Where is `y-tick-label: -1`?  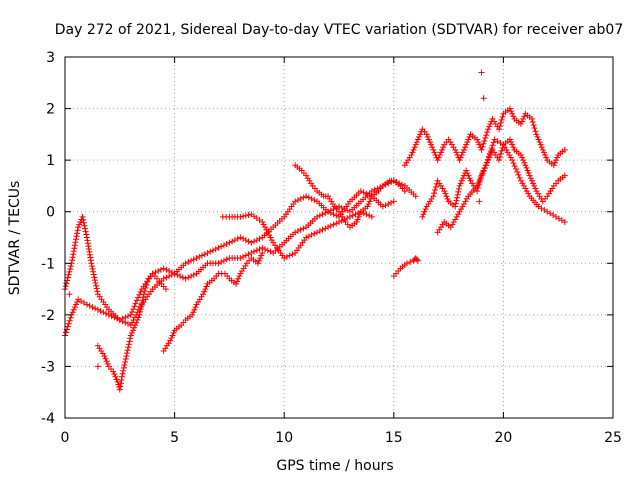
y-tick-label: -1 is located at coordinates (48, 264).